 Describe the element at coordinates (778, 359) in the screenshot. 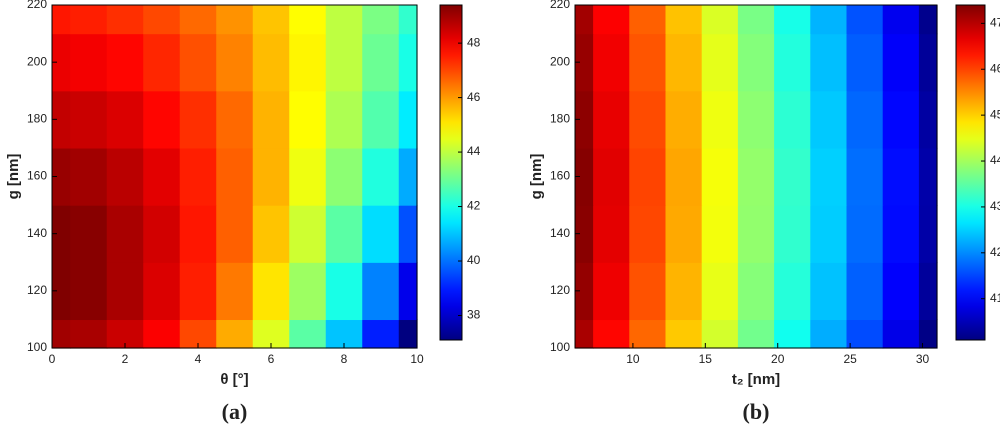

I see `x-tick-label: 20` at that location.